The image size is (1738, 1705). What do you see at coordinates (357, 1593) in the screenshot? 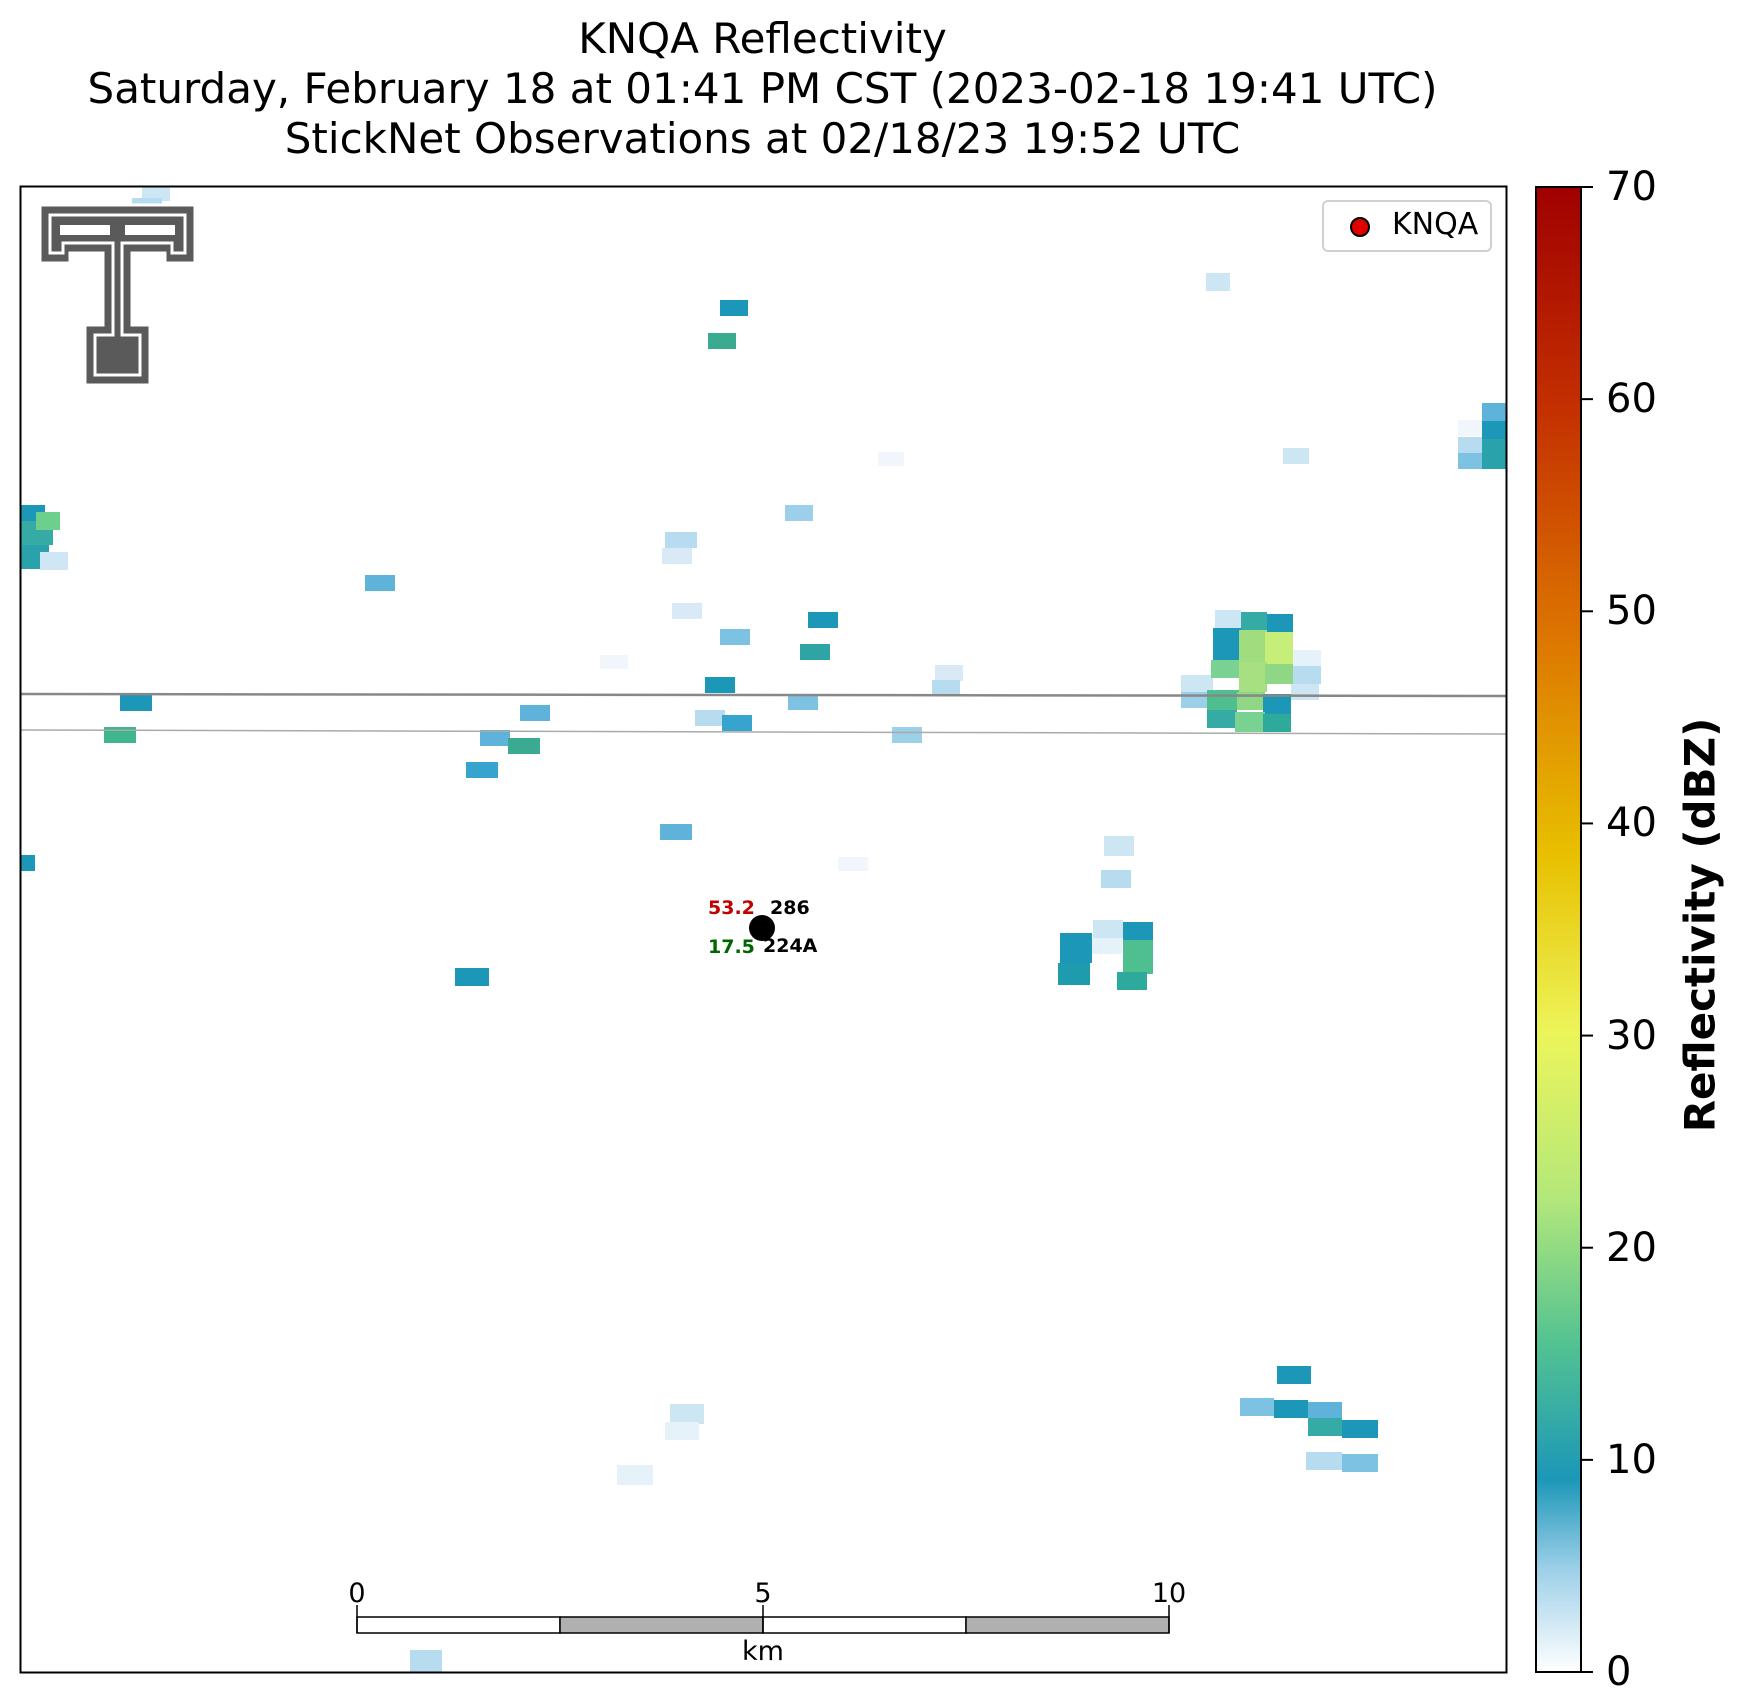
I see `scale-tick-0: 0` at bounding box center [357, 1593].